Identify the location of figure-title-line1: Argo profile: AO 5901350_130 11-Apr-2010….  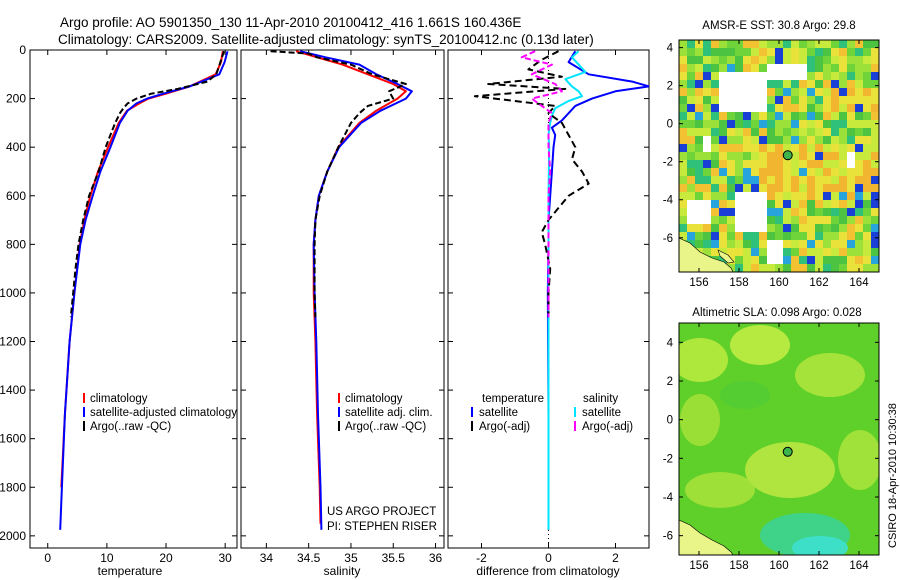
(290, 22).